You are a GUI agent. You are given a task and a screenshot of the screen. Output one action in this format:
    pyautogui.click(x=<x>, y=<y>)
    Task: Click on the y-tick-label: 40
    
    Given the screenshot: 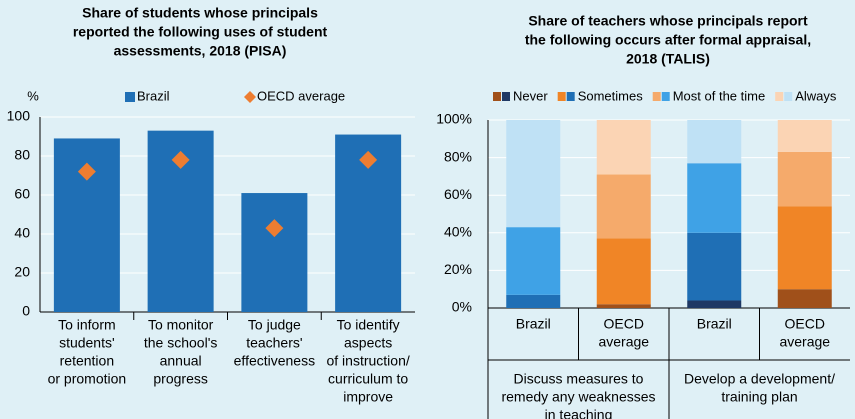 What is the action you would take?
    pyautogui.click(x=22, y=233)
    